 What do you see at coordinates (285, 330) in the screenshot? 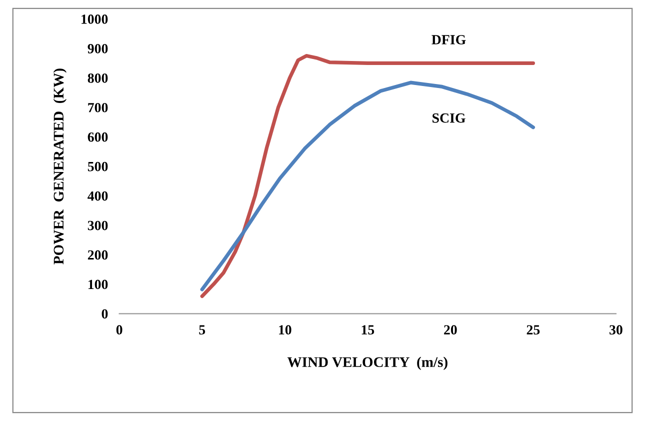
I see `x-tick-label: 10` at bounding box center [285, 330].